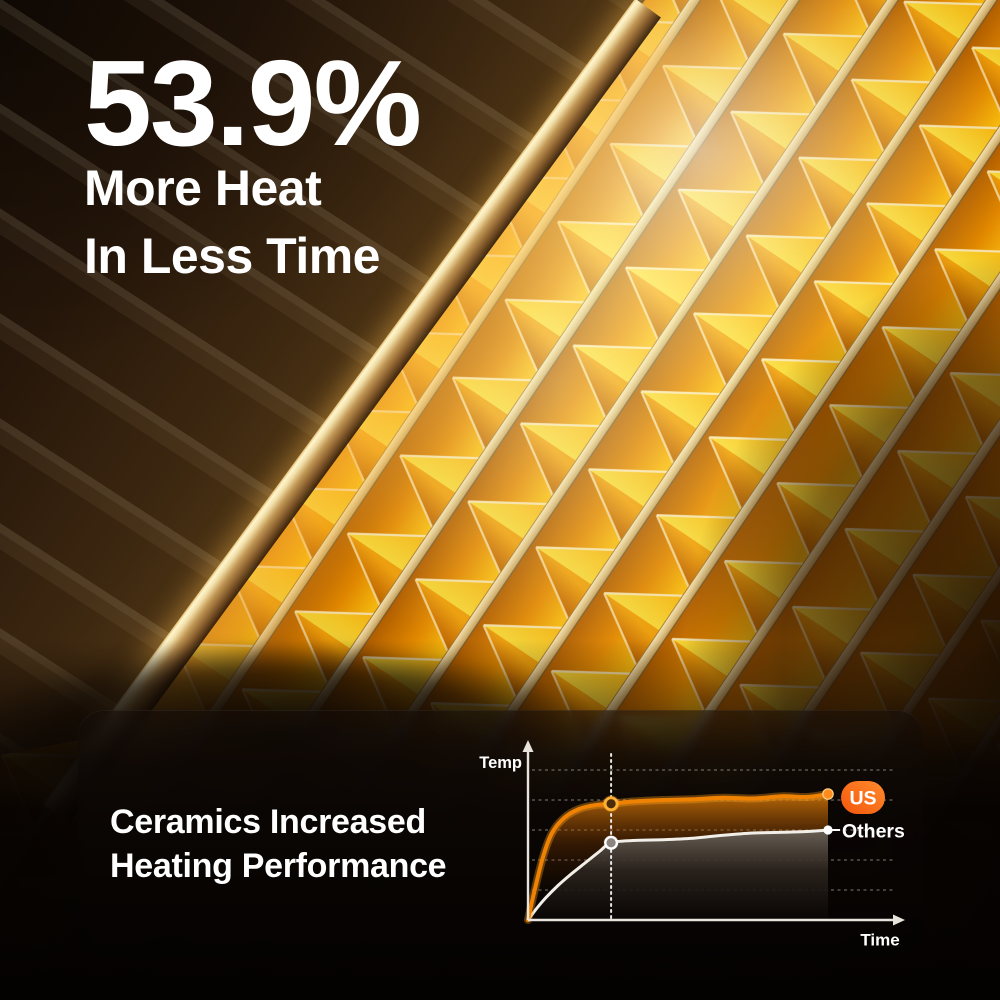 This screenshot has height=1000, width=1000. I want to click on series-curves, so click(678, 857).